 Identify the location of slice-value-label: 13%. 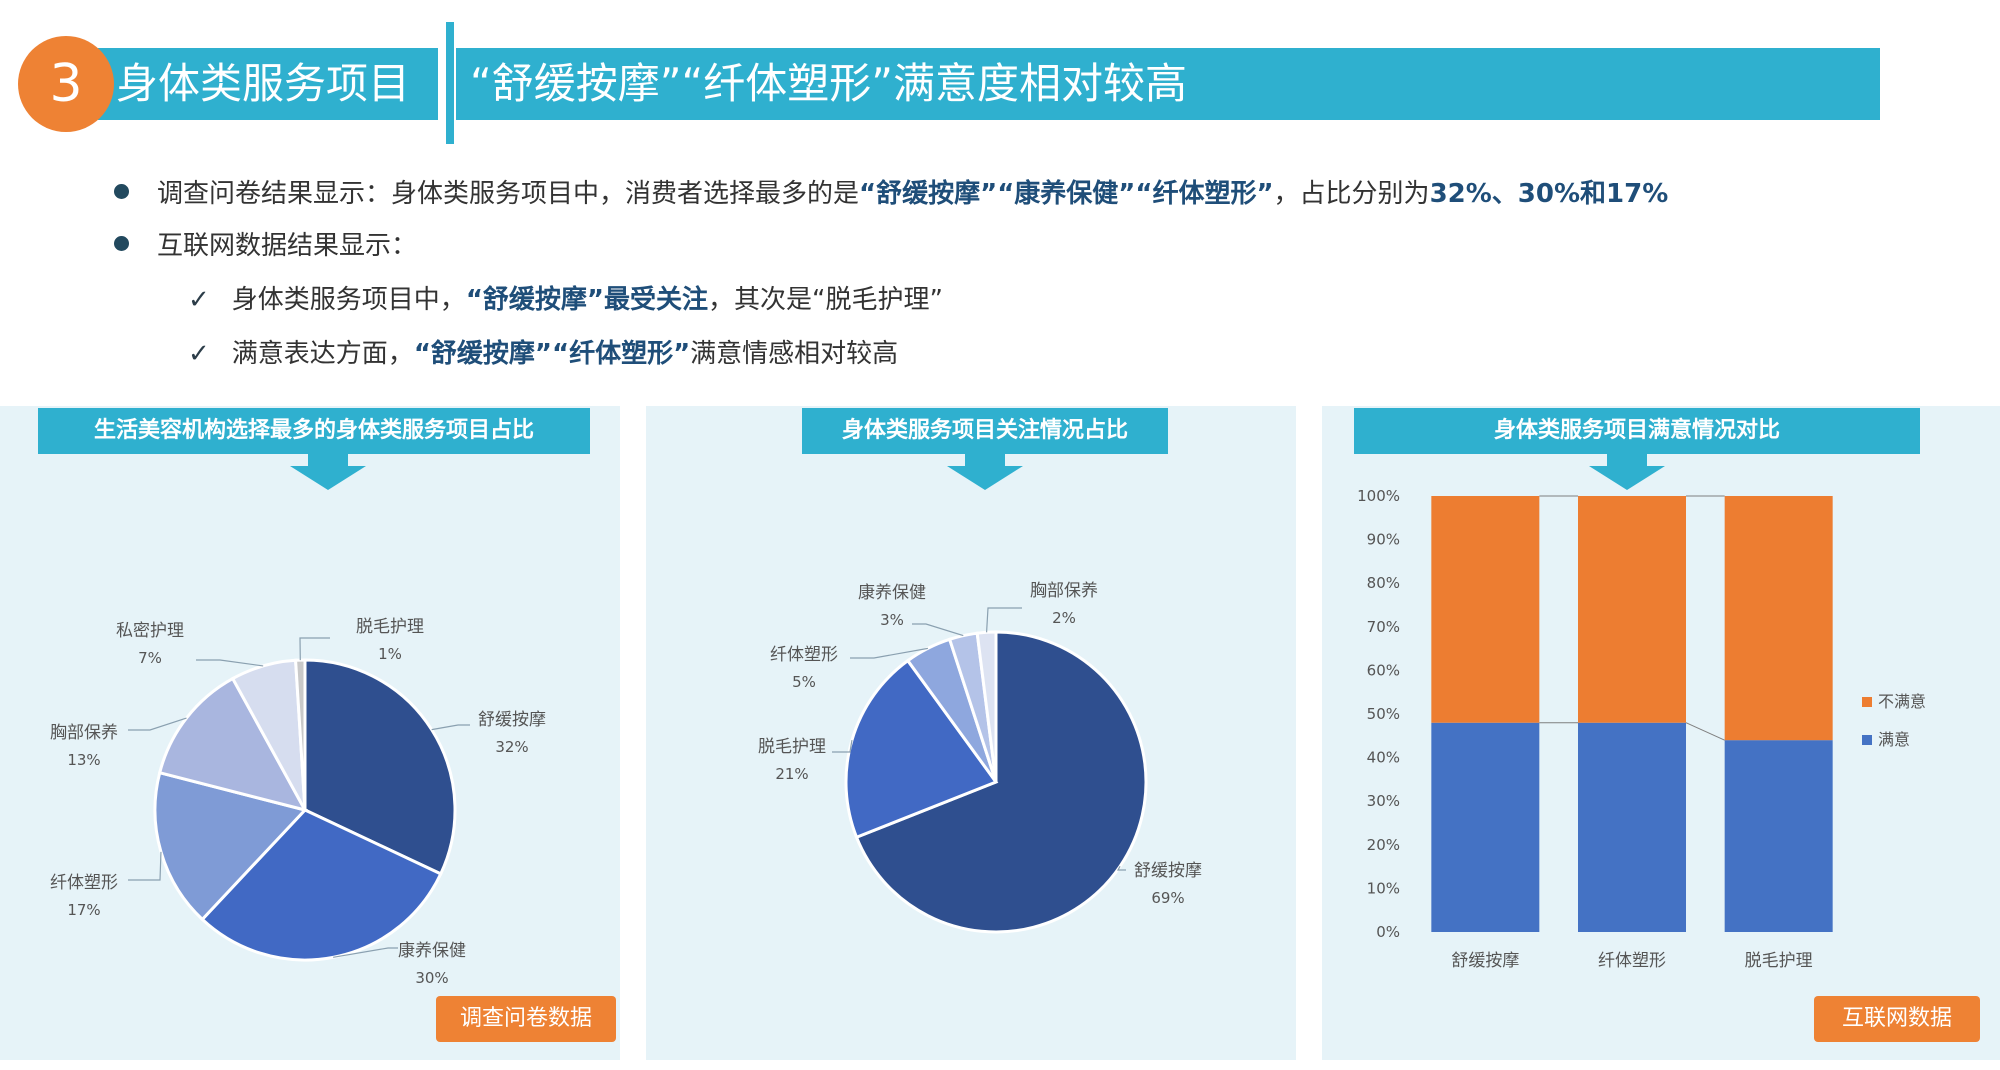
(83, 760).